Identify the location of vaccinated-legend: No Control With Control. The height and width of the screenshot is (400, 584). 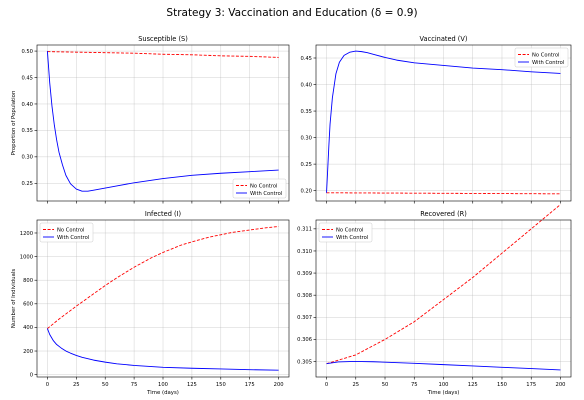
(541, 57).